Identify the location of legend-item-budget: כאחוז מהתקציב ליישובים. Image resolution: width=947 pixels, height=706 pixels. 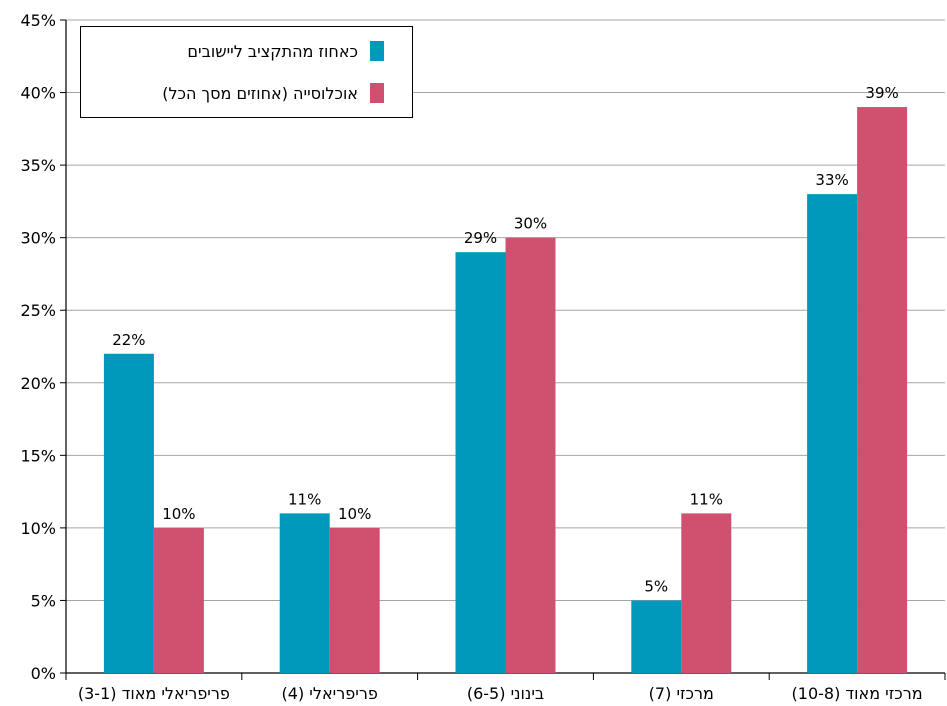
(285, 51).